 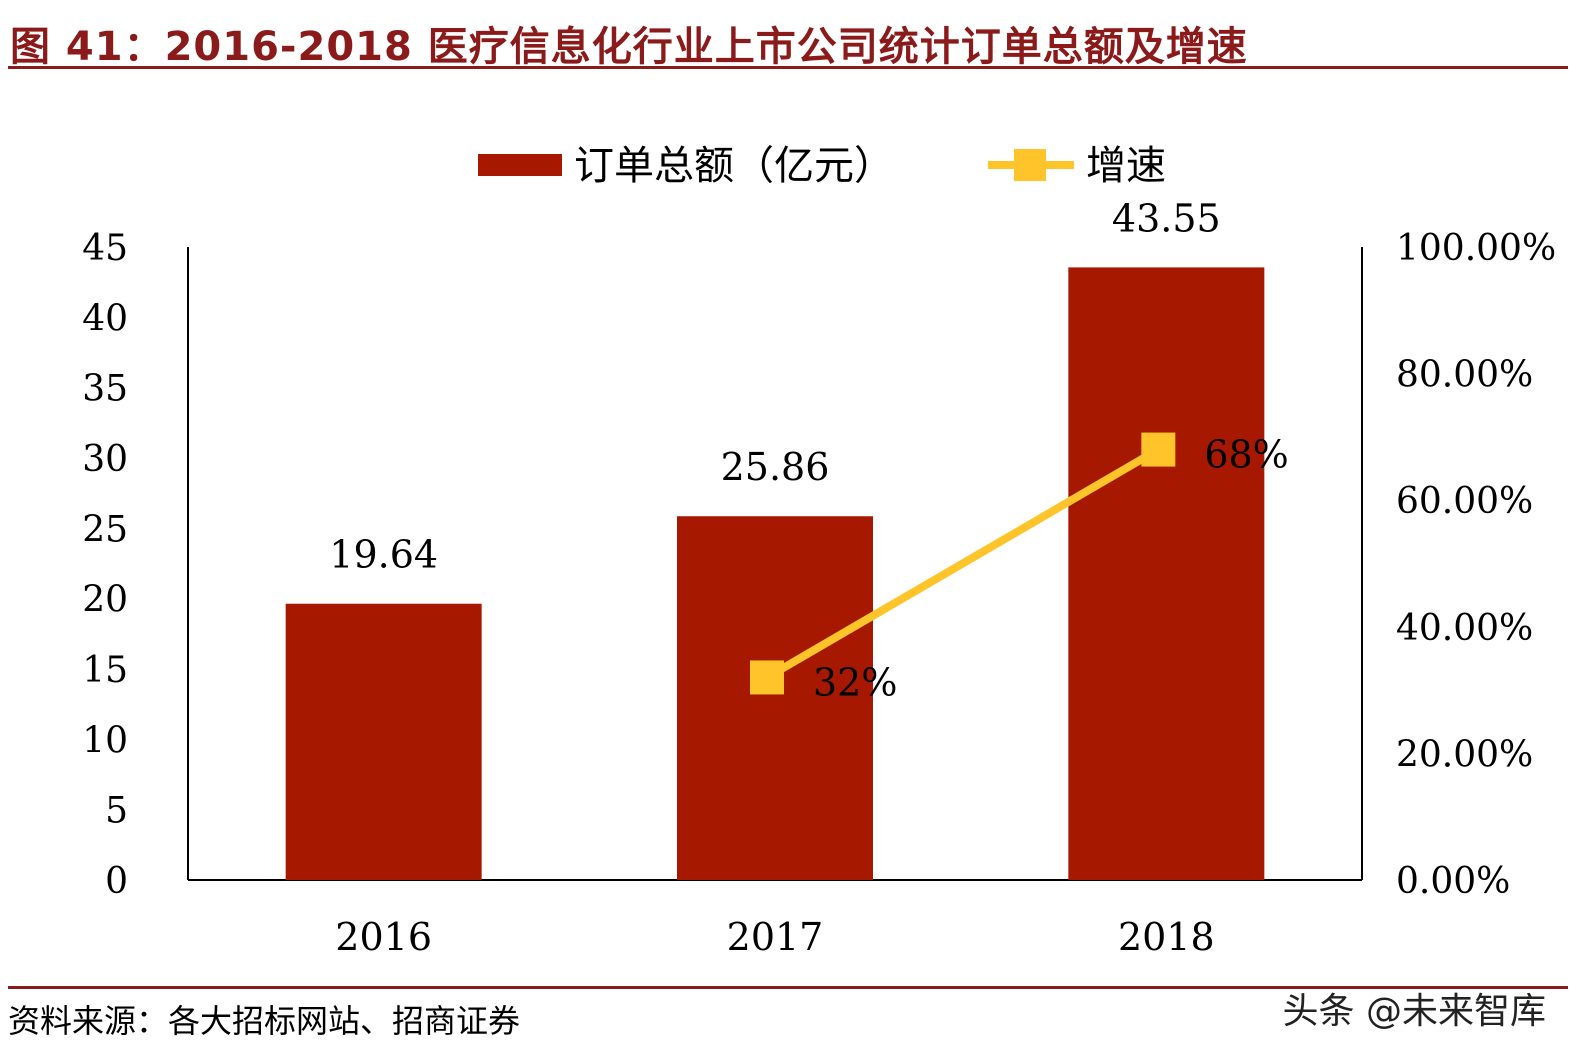 What do you see at coordinates (105, 740) in the screenshot?
I see `left-tick-label: 10` at bounding box center [105, 740].